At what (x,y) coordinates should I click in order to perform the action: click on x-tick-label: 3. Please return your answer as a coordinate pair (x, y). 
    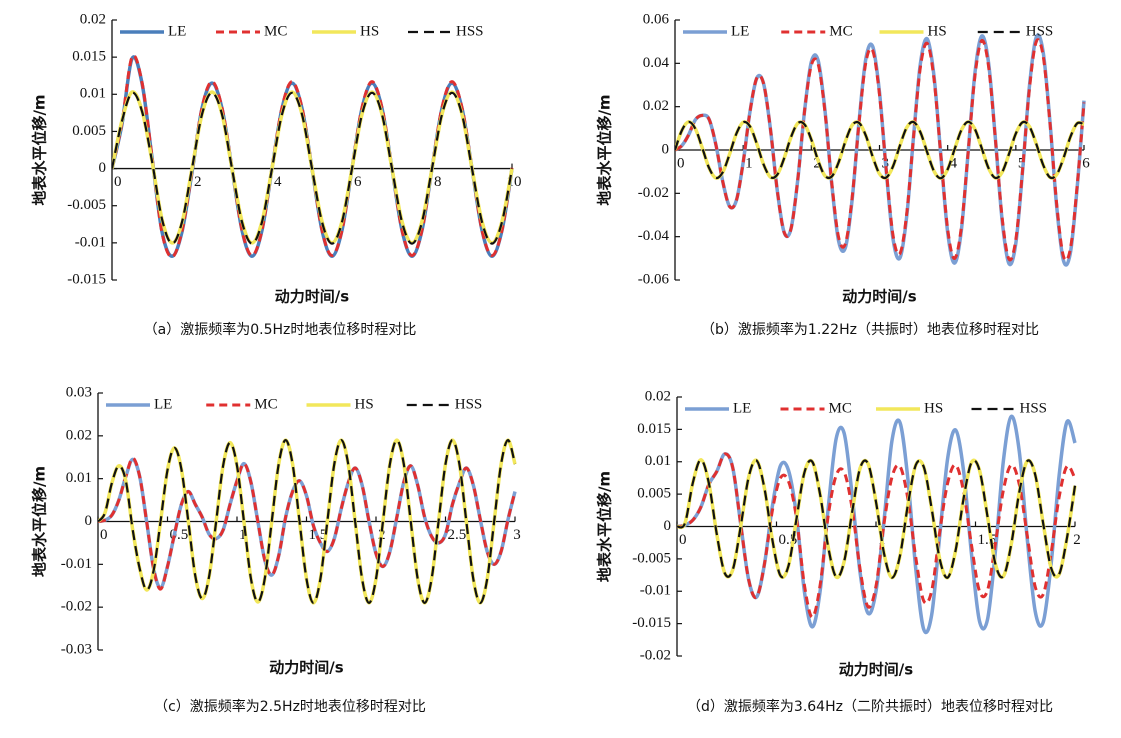
    Looking at the image, I should click on (517, 535).